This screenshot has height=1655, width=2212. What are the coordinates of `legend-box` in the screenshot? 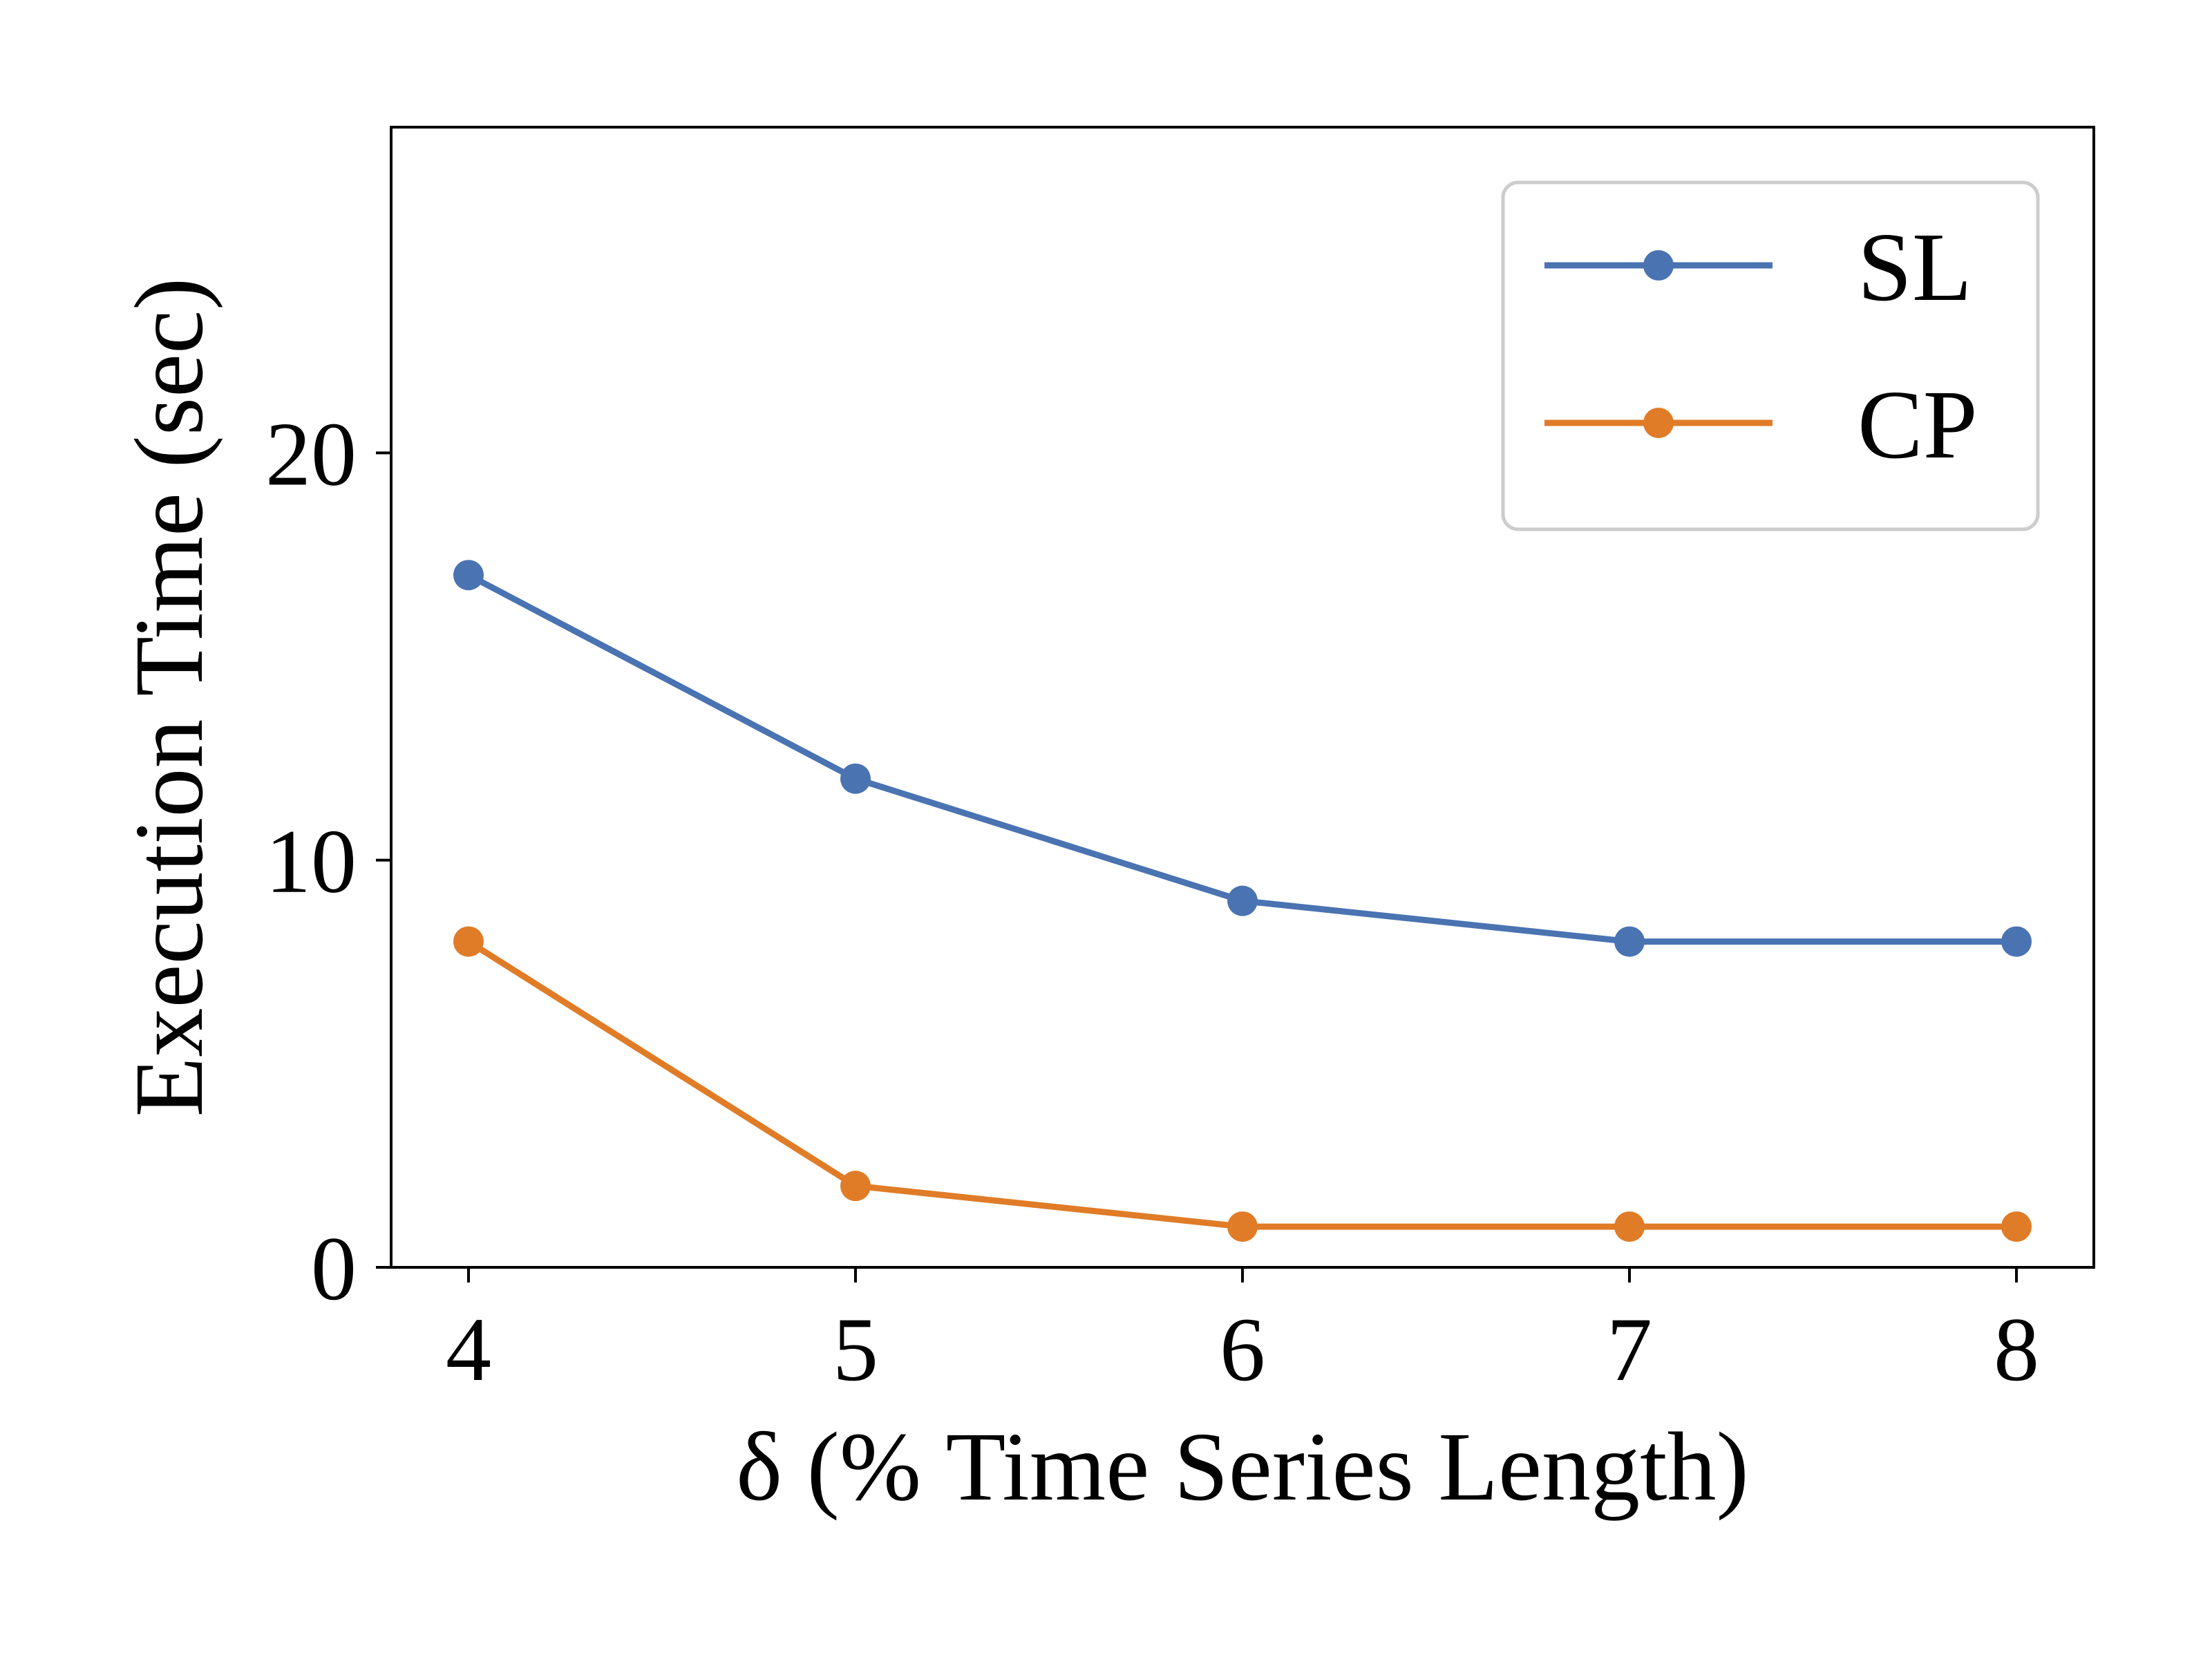 It's located at (1770, 356).